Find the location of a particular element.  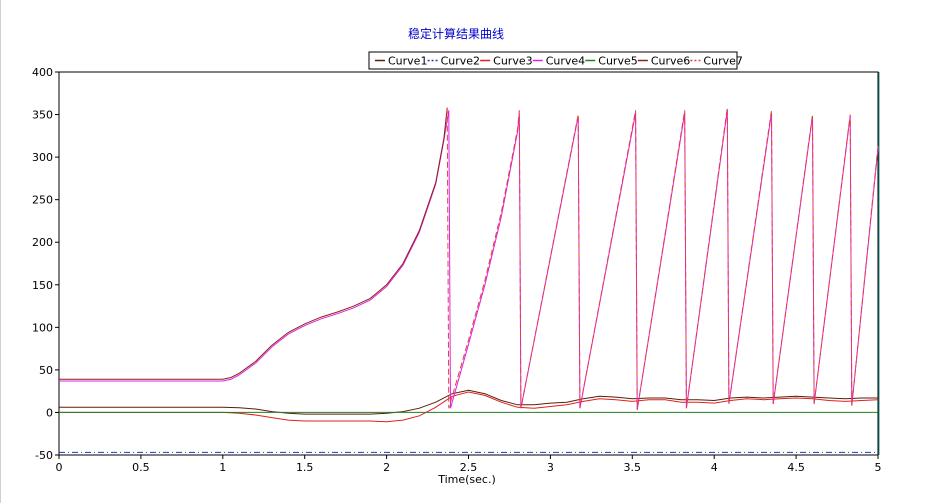

x-tick-label: 4 is located at coordinates (714, 467).